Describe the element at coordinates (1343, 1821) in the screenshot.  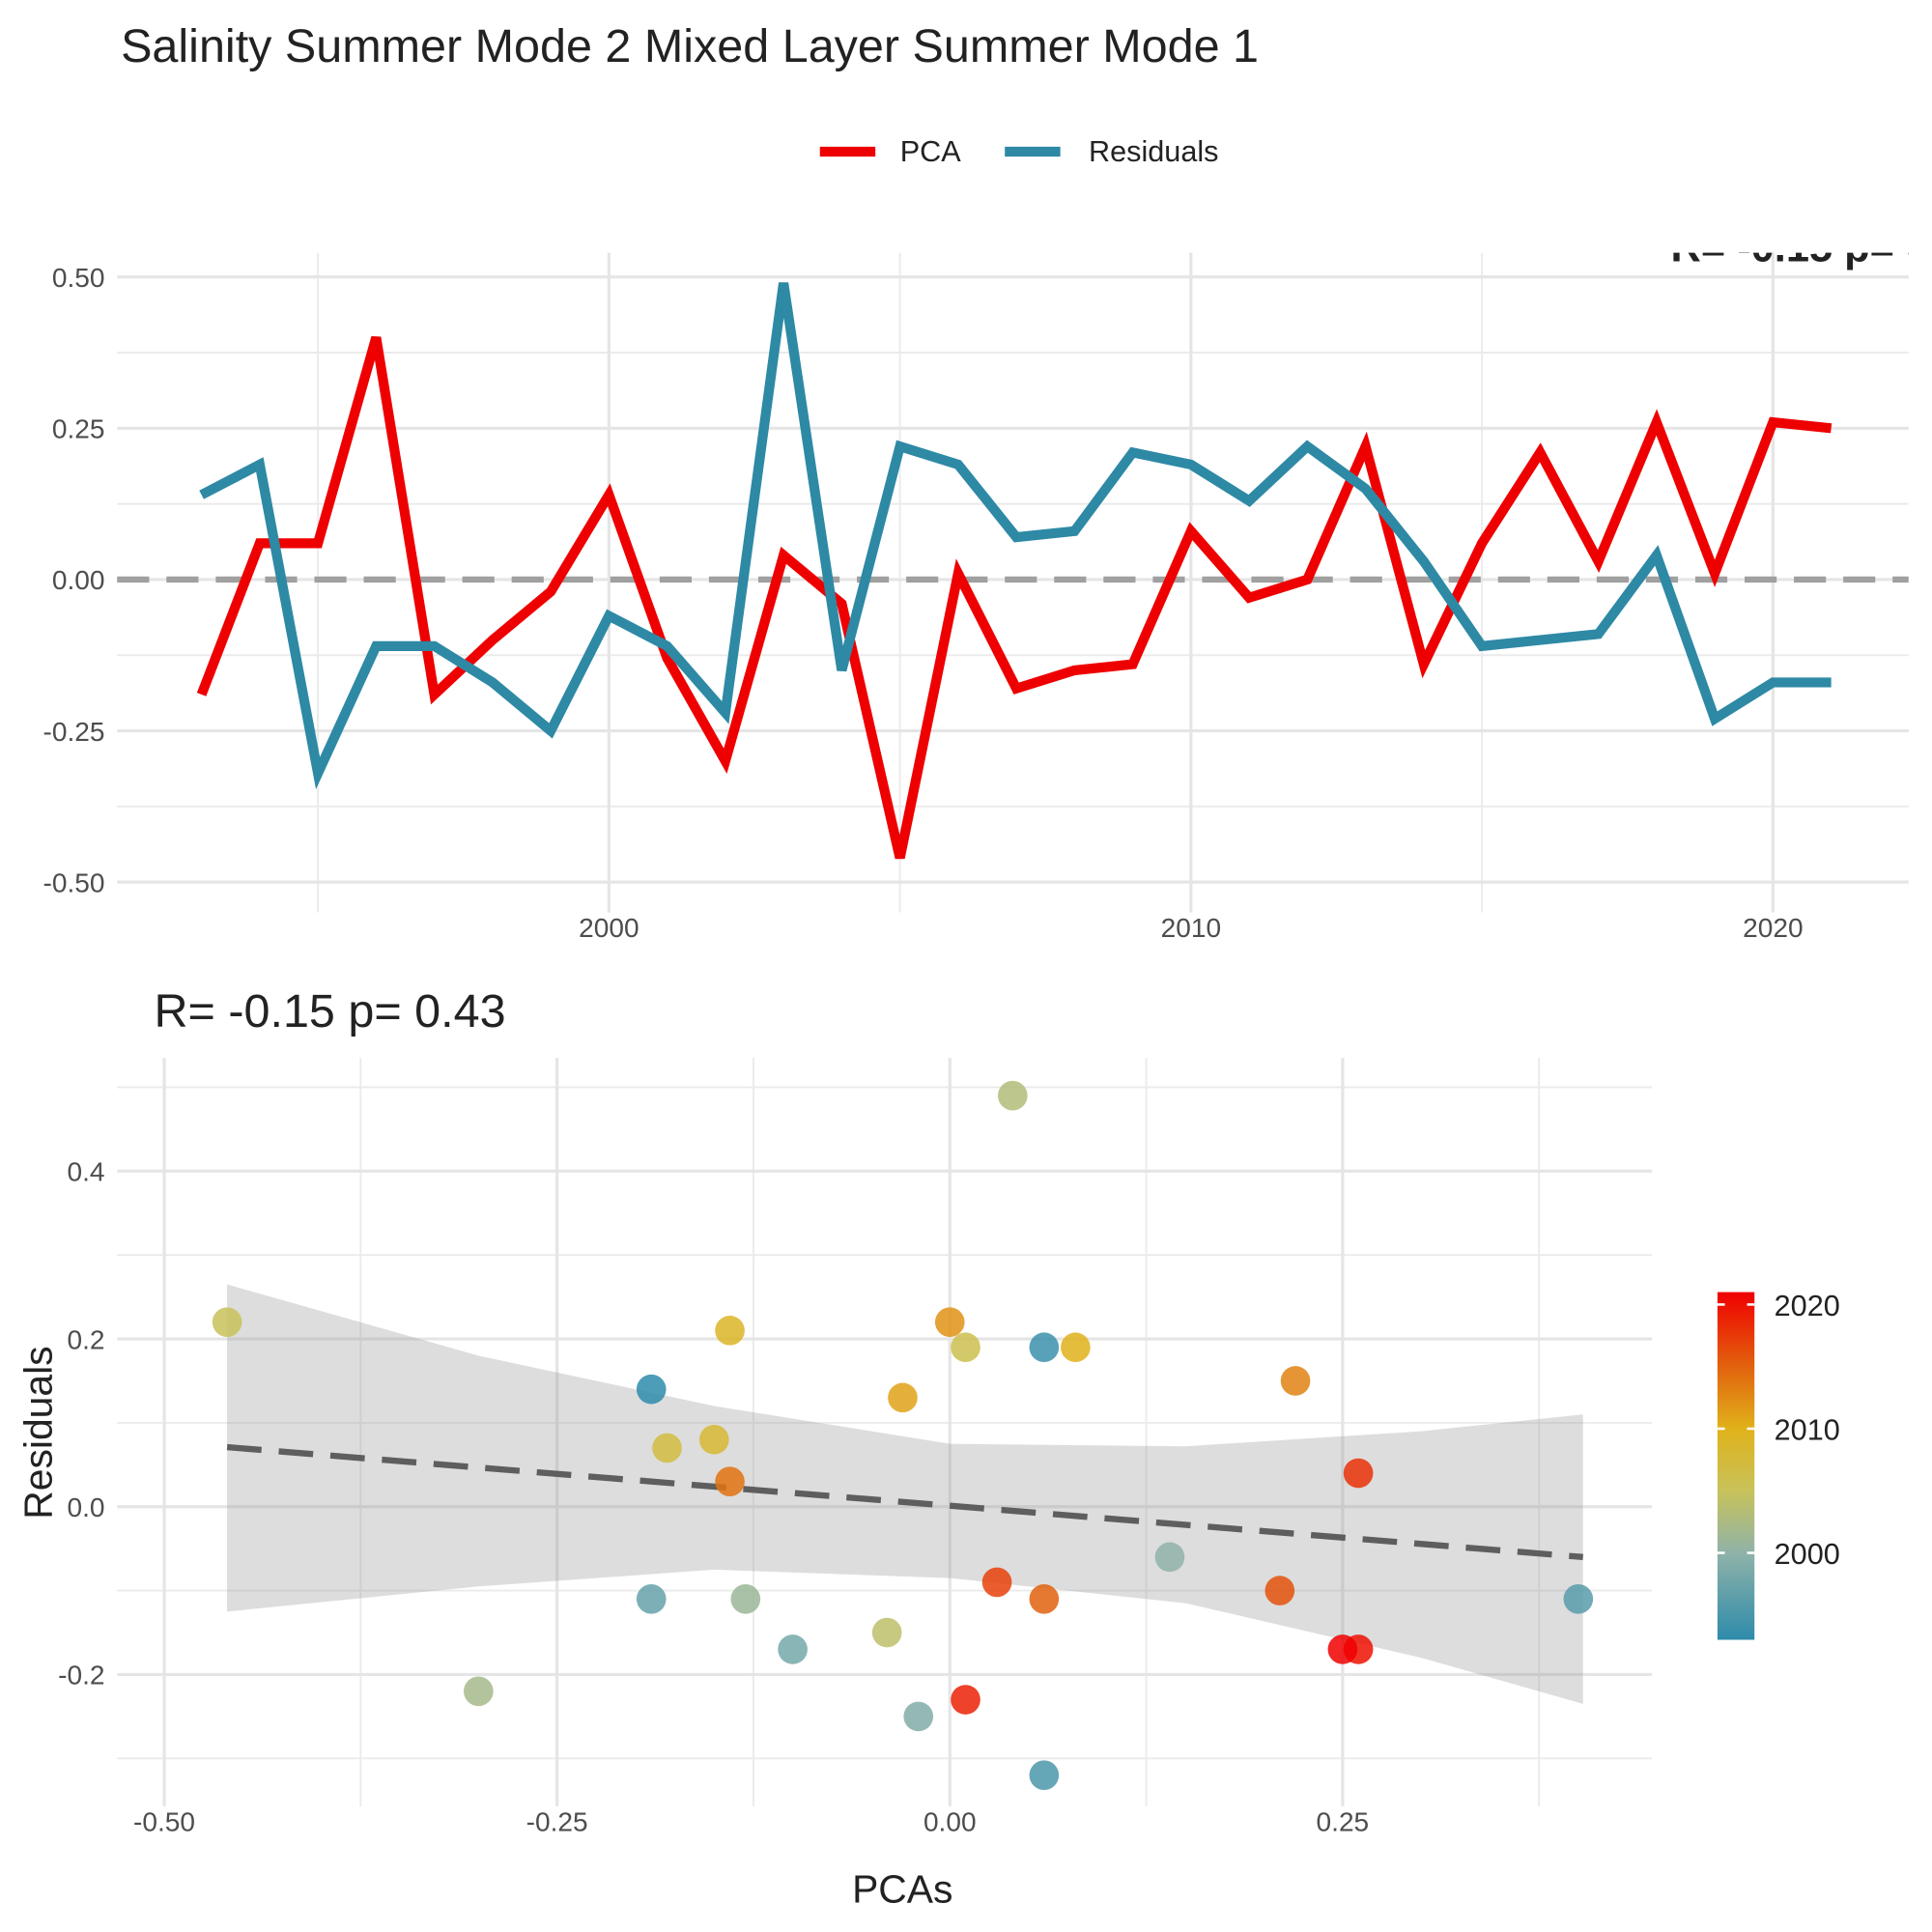
I see `x-tick-label: 0.25` at that location.